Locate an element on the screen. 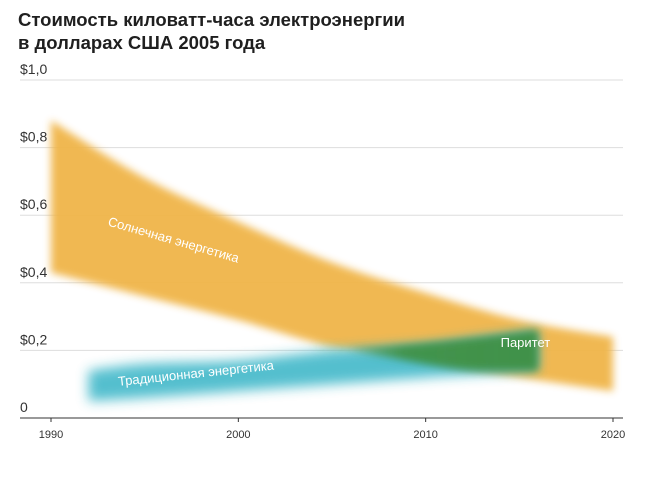 This screenshot has width=647, height=480. y-tick-label: $1,0 is located at coordinates (33, 69).